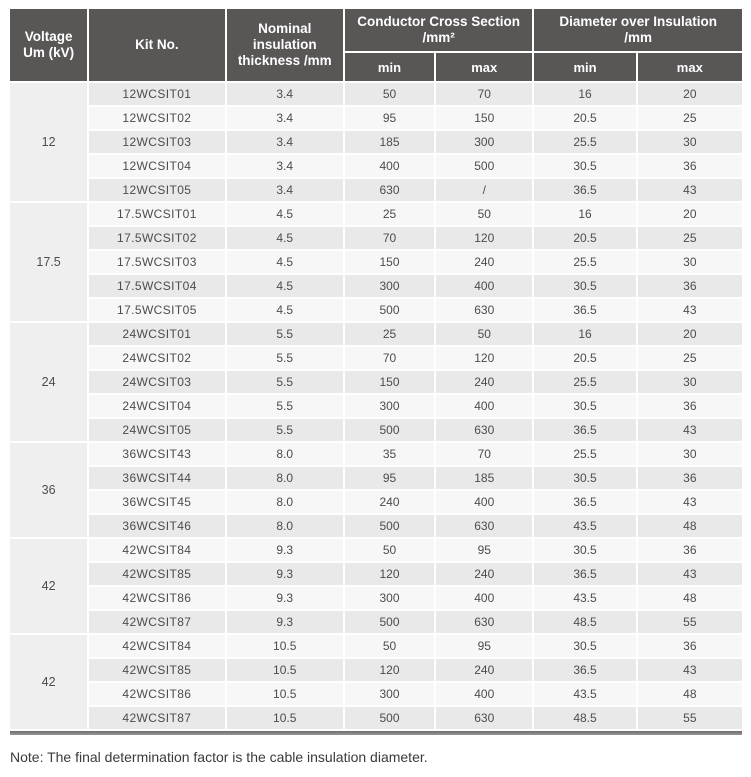 The height and width of the screenshot is (777, 751). What do you see at coordinates (49, 490) in the screenshot?
I see `voltage-cell: 36` at bounding box center [49, 490].